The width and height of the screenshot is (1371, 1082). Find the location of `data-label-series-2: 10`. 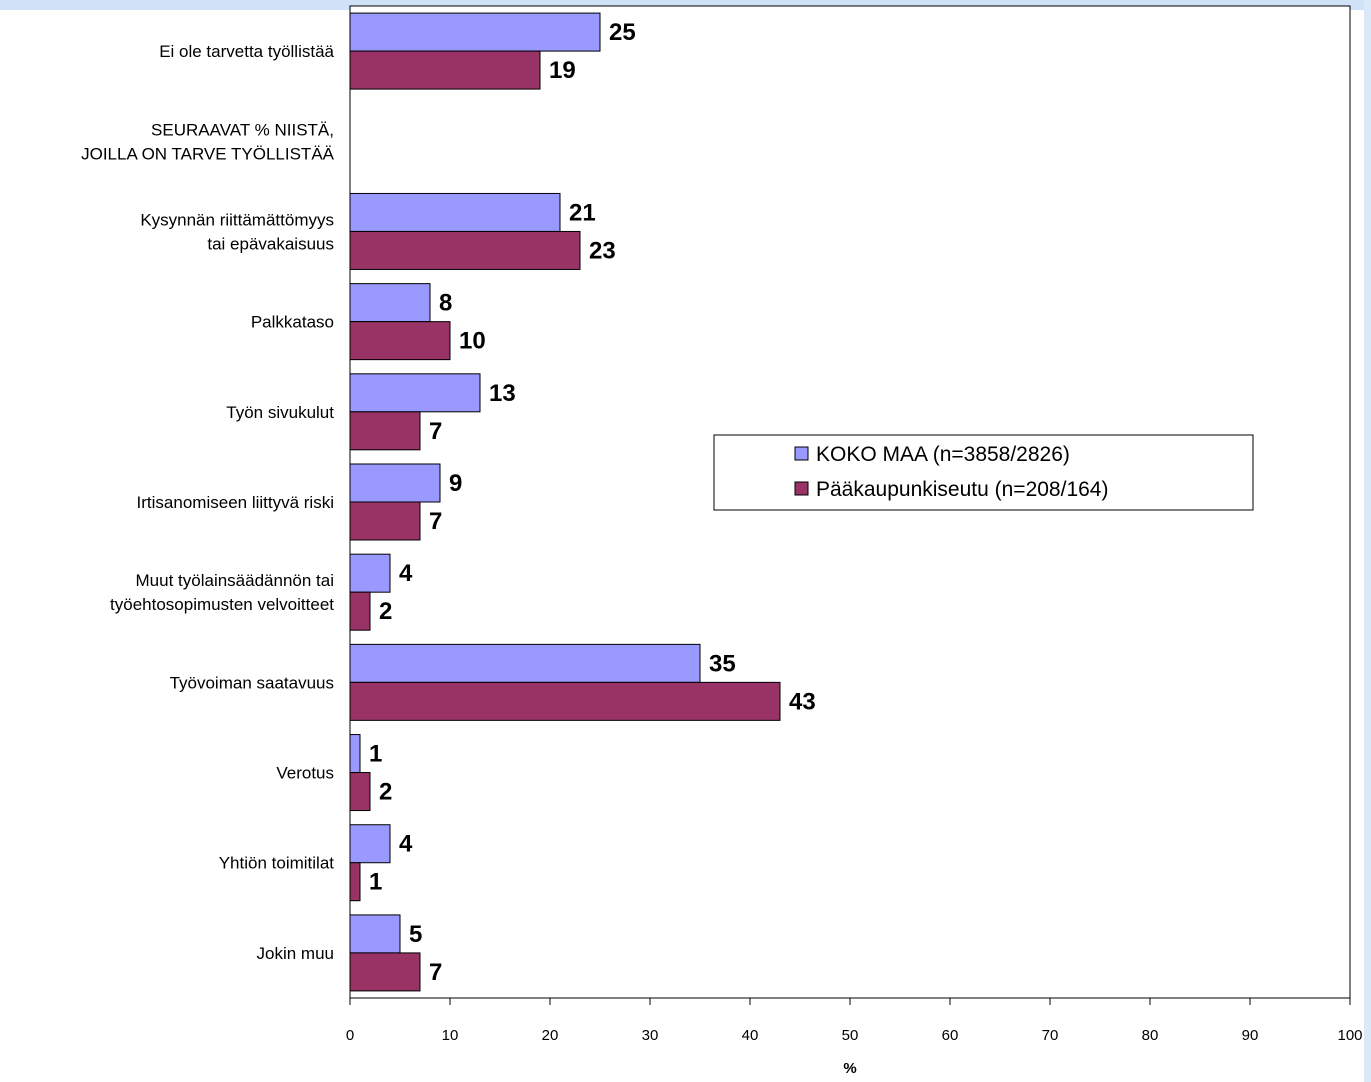

data-label-series-2: 10 is located at coordinates (472, 341).